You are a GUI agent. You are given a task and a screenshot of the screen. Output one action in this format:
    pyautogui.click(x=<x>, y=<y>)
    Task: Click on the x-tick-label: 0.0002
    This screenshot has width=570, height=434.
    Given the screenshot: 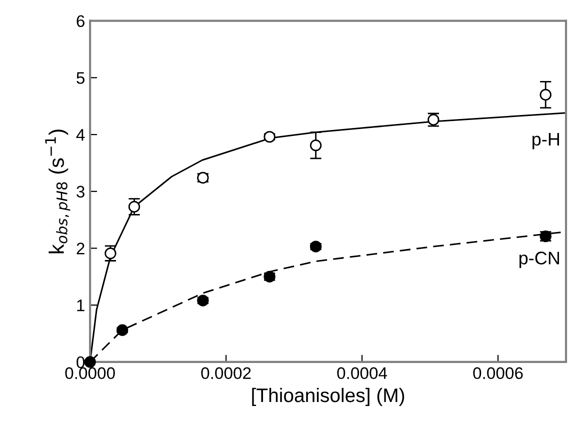 What is the action you would take?
    pyautogui.click(x=226, y=373)
    